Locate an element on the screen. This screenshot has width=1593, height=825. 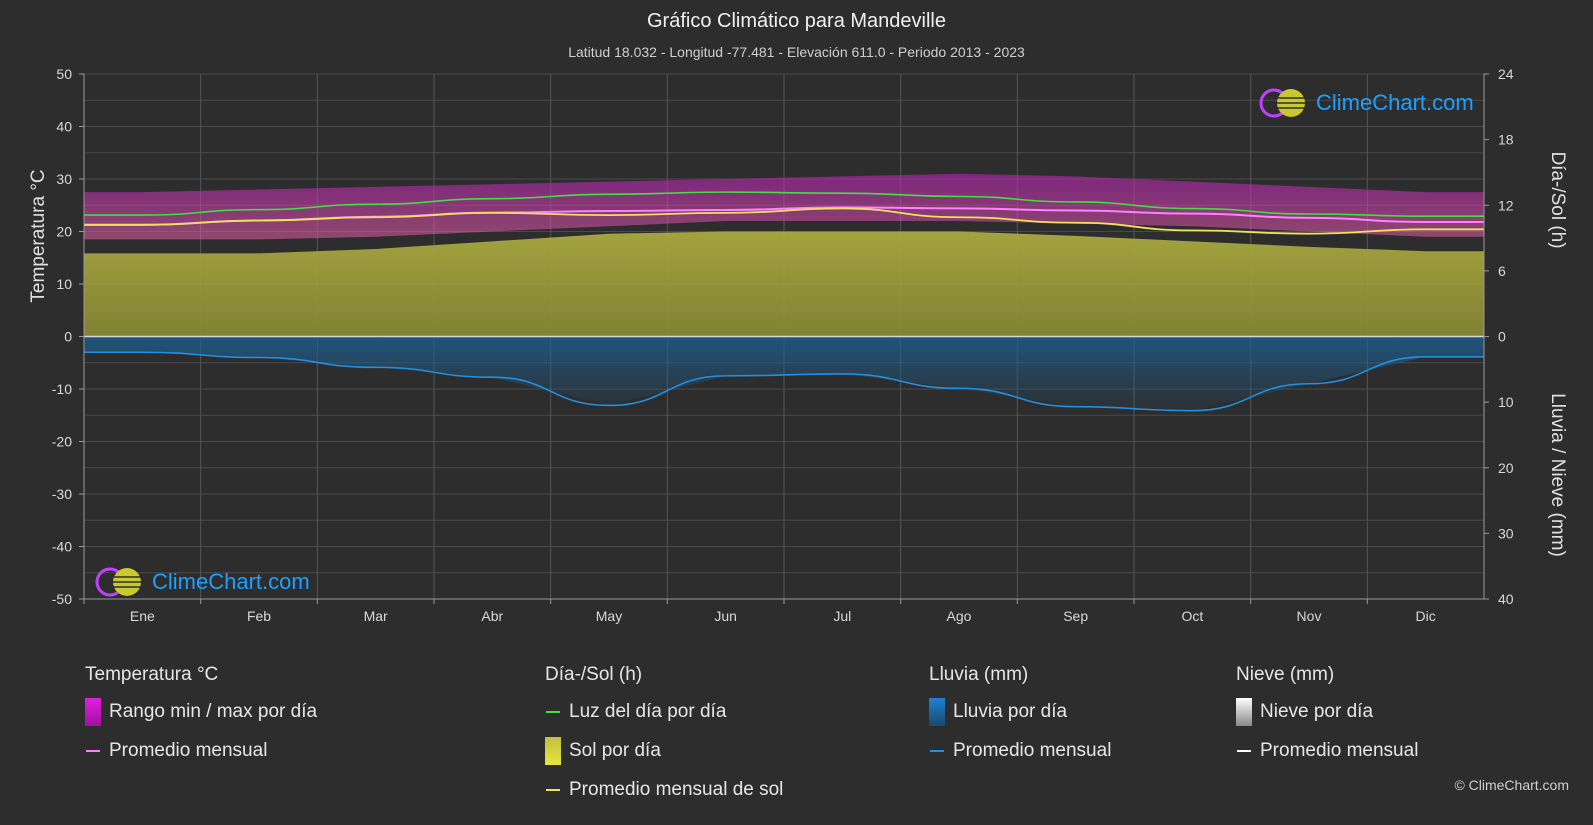
right-tick-label: 6 is located at coordinates (1502, 271).